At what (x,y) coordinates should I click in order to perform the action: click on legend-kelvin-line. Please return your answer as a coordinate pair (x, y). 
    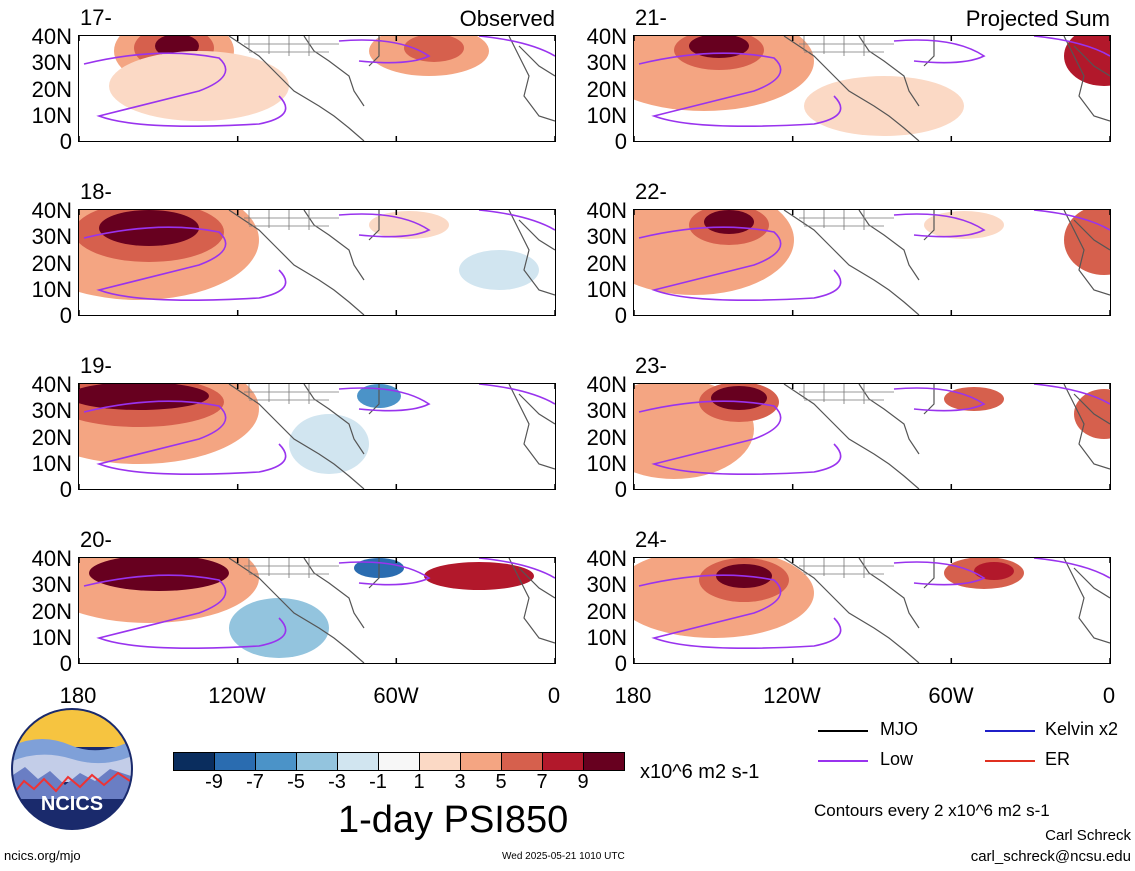
    Looking at the image, I should click on (1010, 731).